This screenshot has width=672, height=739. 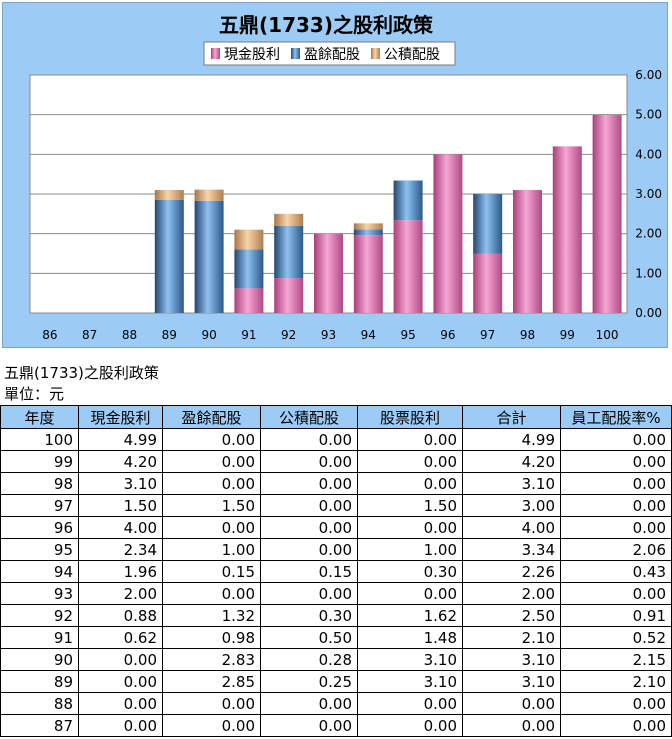 I want to click on x-tick-label: 93, so click(x=328, y=335).